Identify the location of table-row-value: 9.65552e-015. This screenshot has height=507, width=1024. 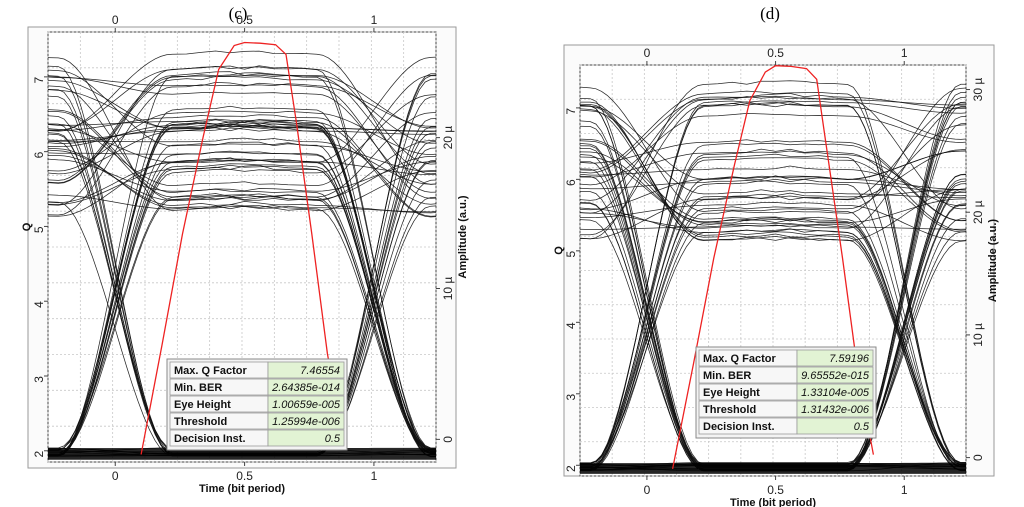
(835, 376).